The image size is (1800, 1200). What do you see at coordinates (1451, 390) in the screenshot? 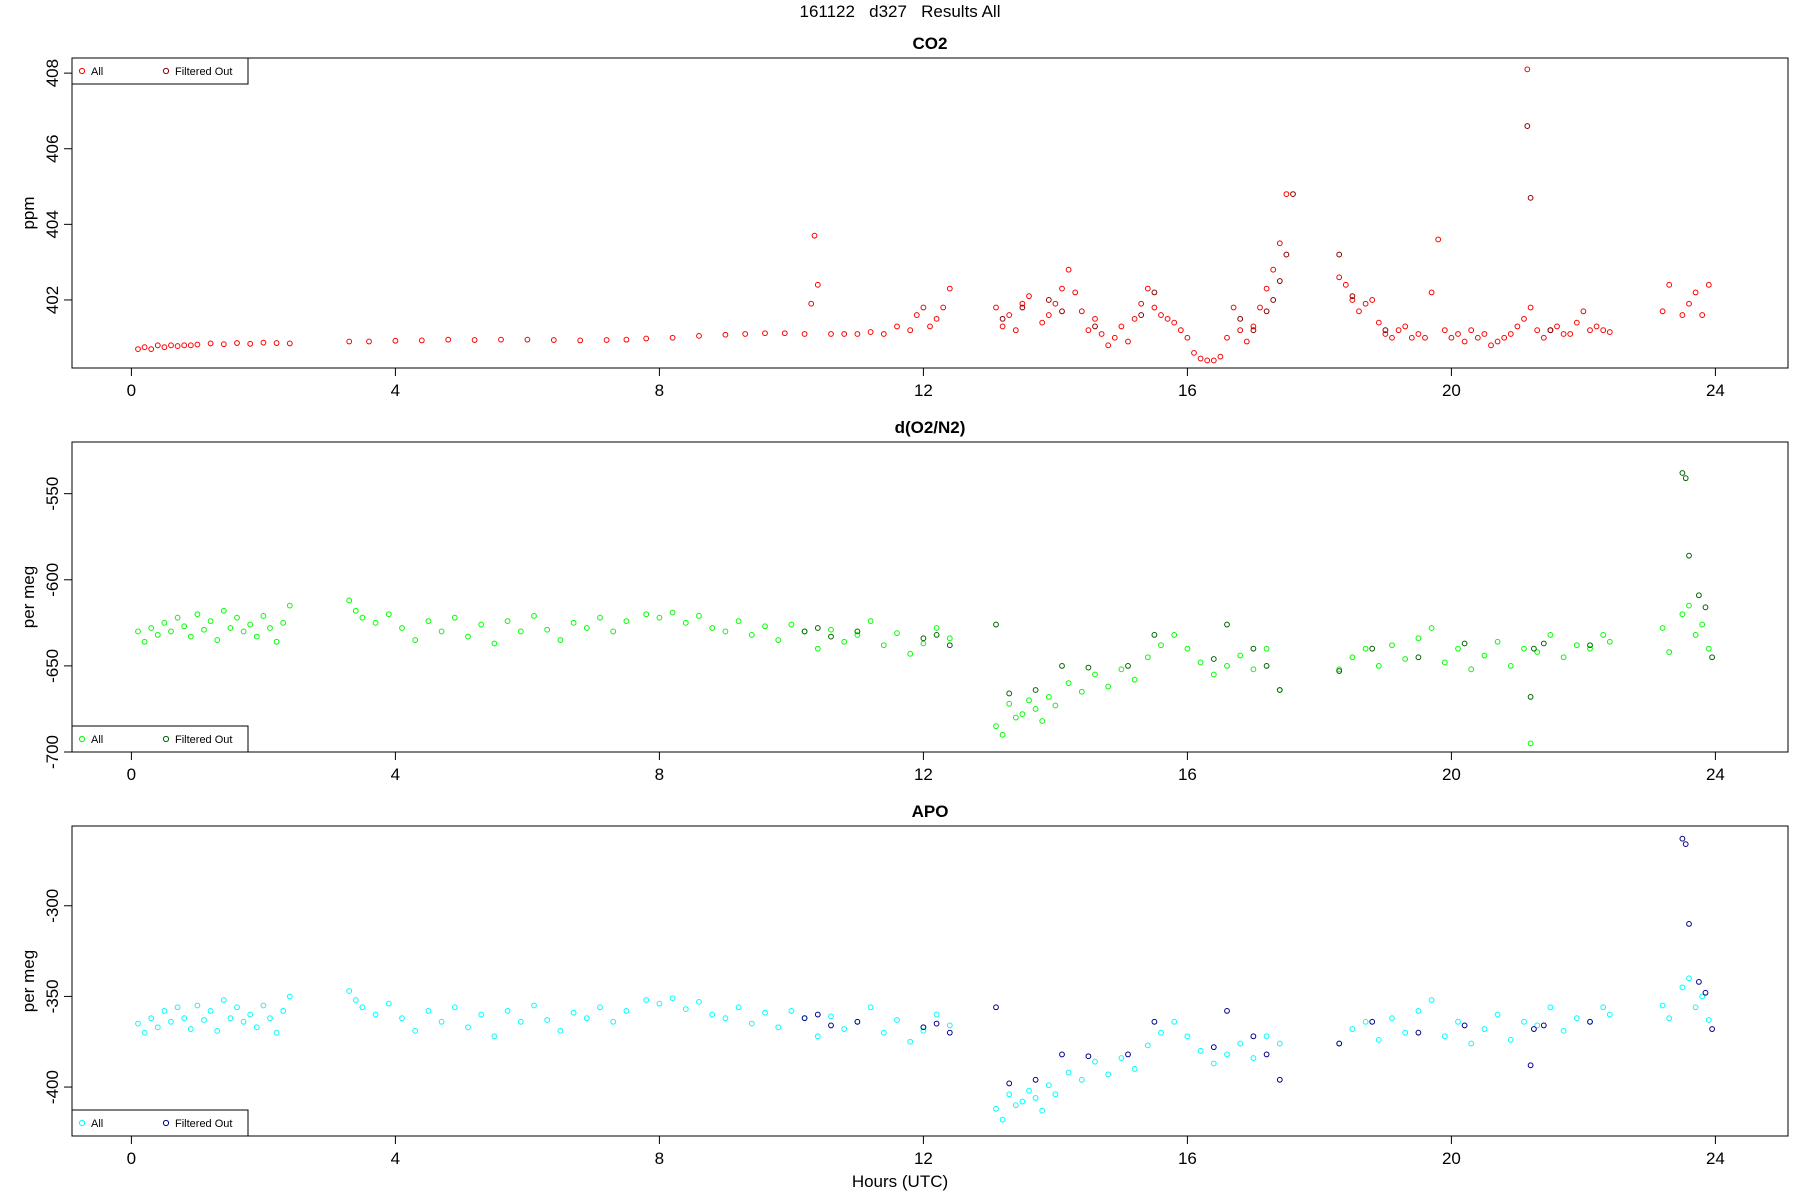
I see `x-tick-label: 20` at bounding box center [1451, 390].